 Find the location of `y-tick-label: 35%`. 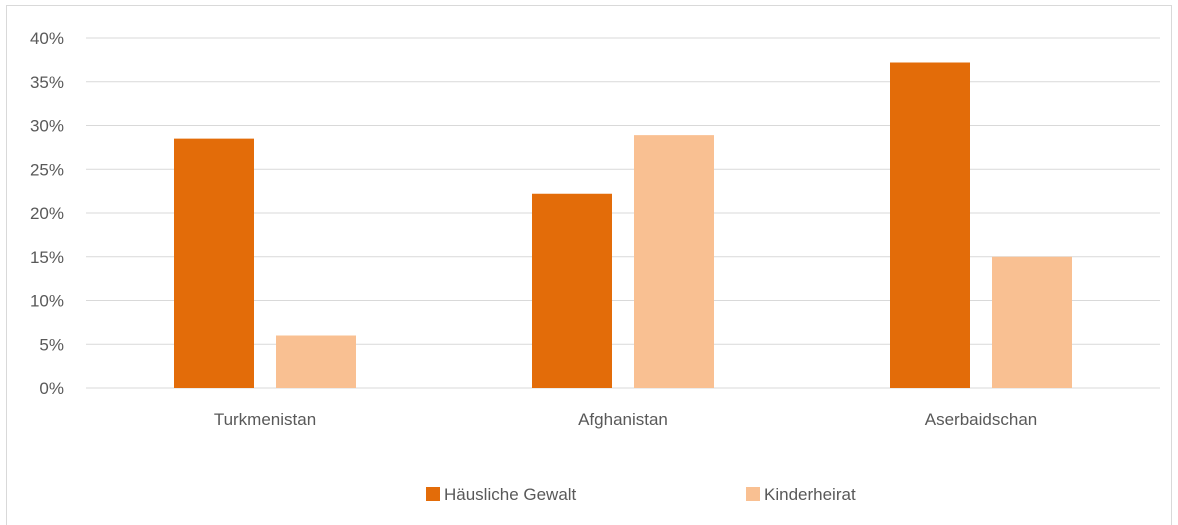

y-tick-label: 35% is located at coordinates (47, 82).